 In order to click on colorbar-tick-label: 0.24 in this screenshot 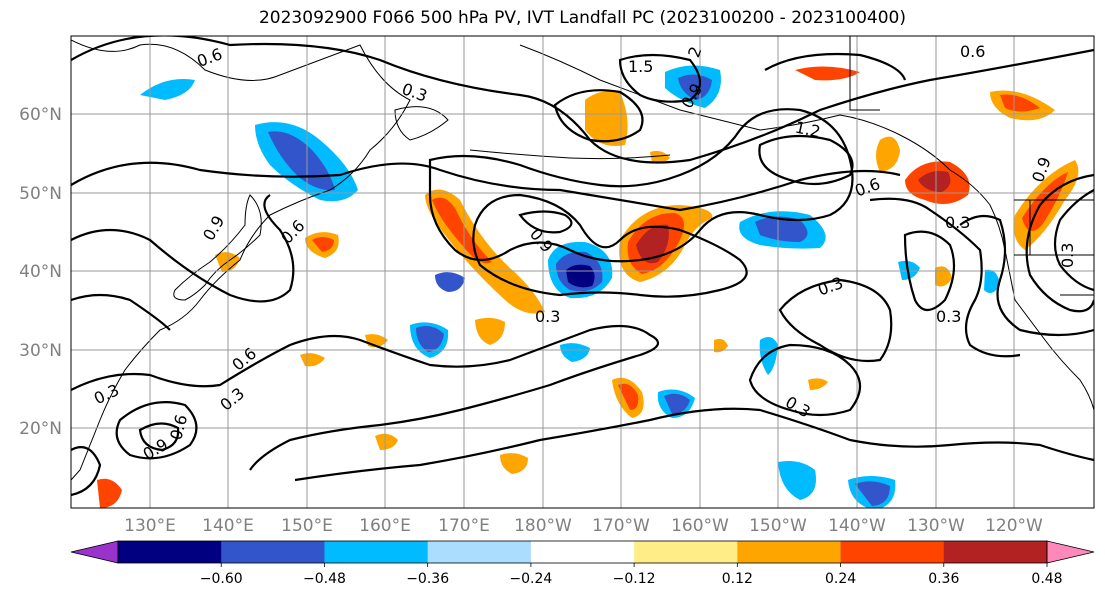, I will do `click(840, 579)`.